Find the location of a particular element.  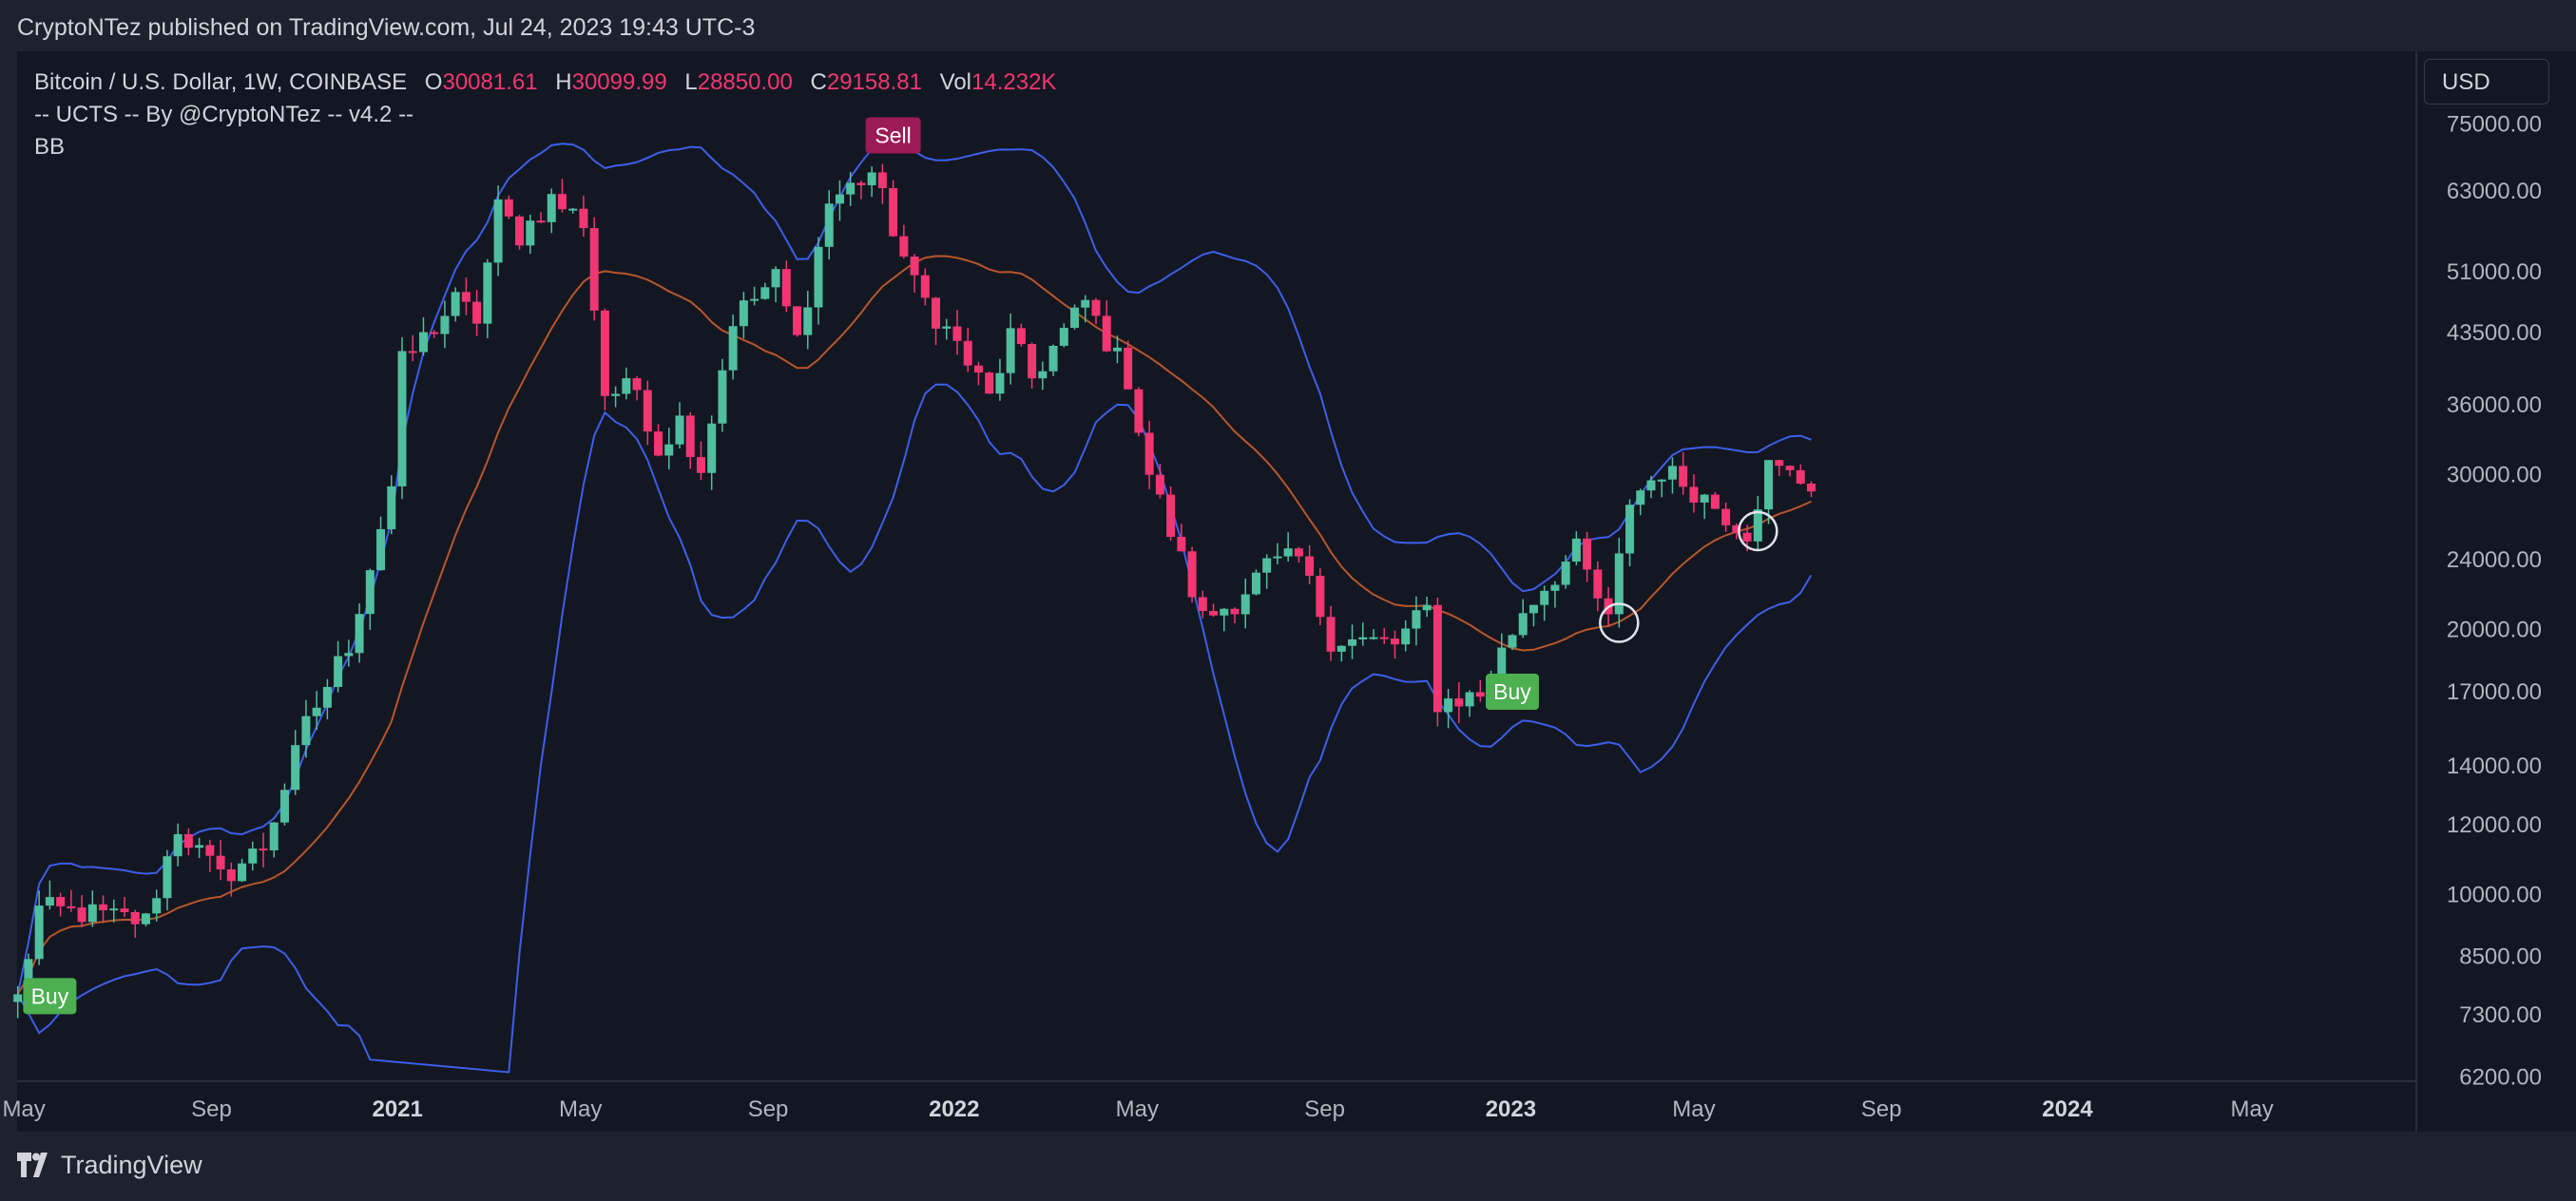

tradingview-logo-icon is located at coordinates (32, 1165).